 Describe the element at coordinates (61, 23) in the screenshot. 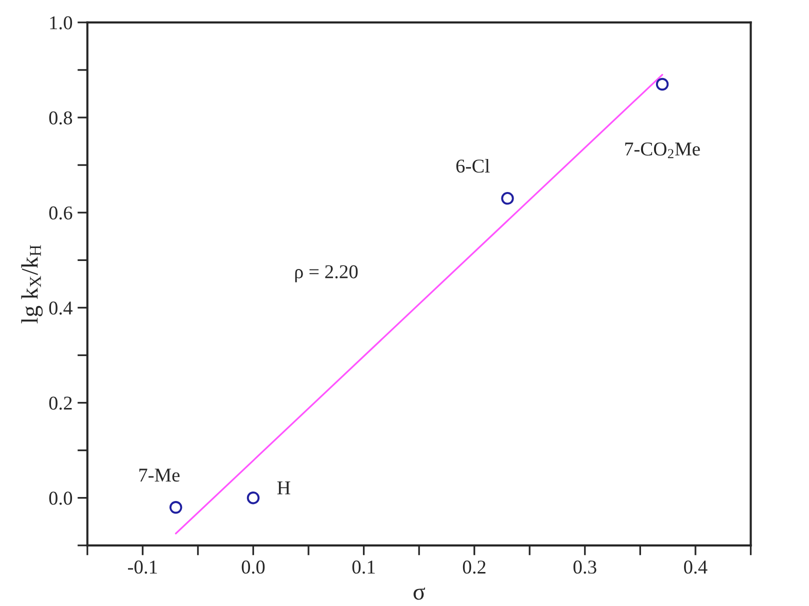

I see `y-tick-label: 1.0` at that location.